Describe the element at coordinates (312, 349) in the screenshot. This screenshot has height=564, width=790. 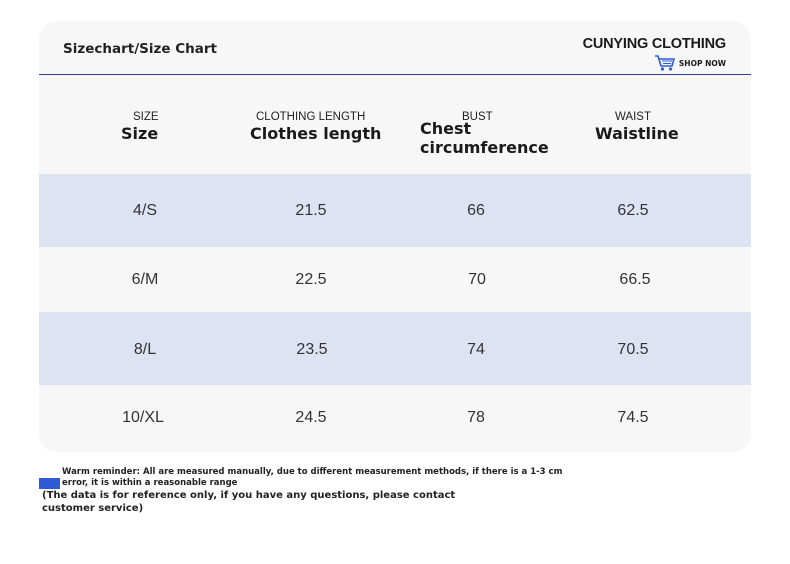
I see `length-cell: 23.5` at that location.